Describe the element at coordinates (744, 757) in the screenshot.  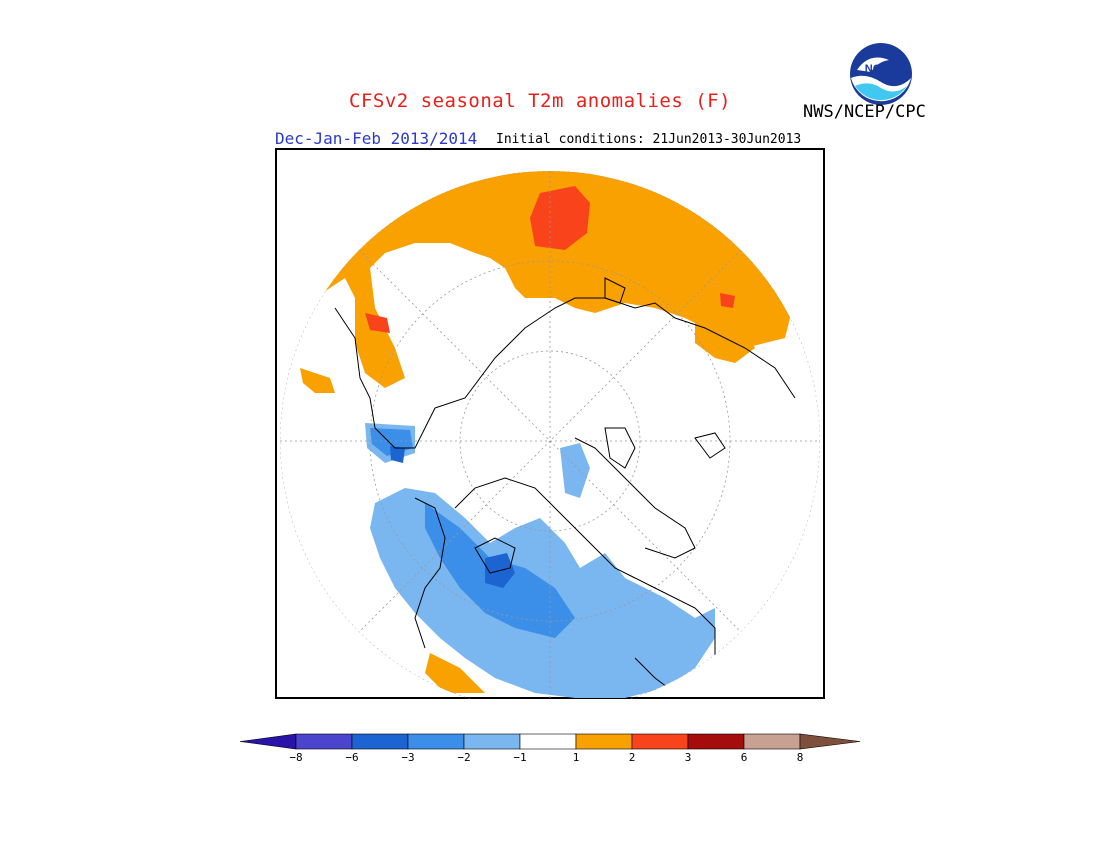
I see `colorbar-label: 6` at that location.